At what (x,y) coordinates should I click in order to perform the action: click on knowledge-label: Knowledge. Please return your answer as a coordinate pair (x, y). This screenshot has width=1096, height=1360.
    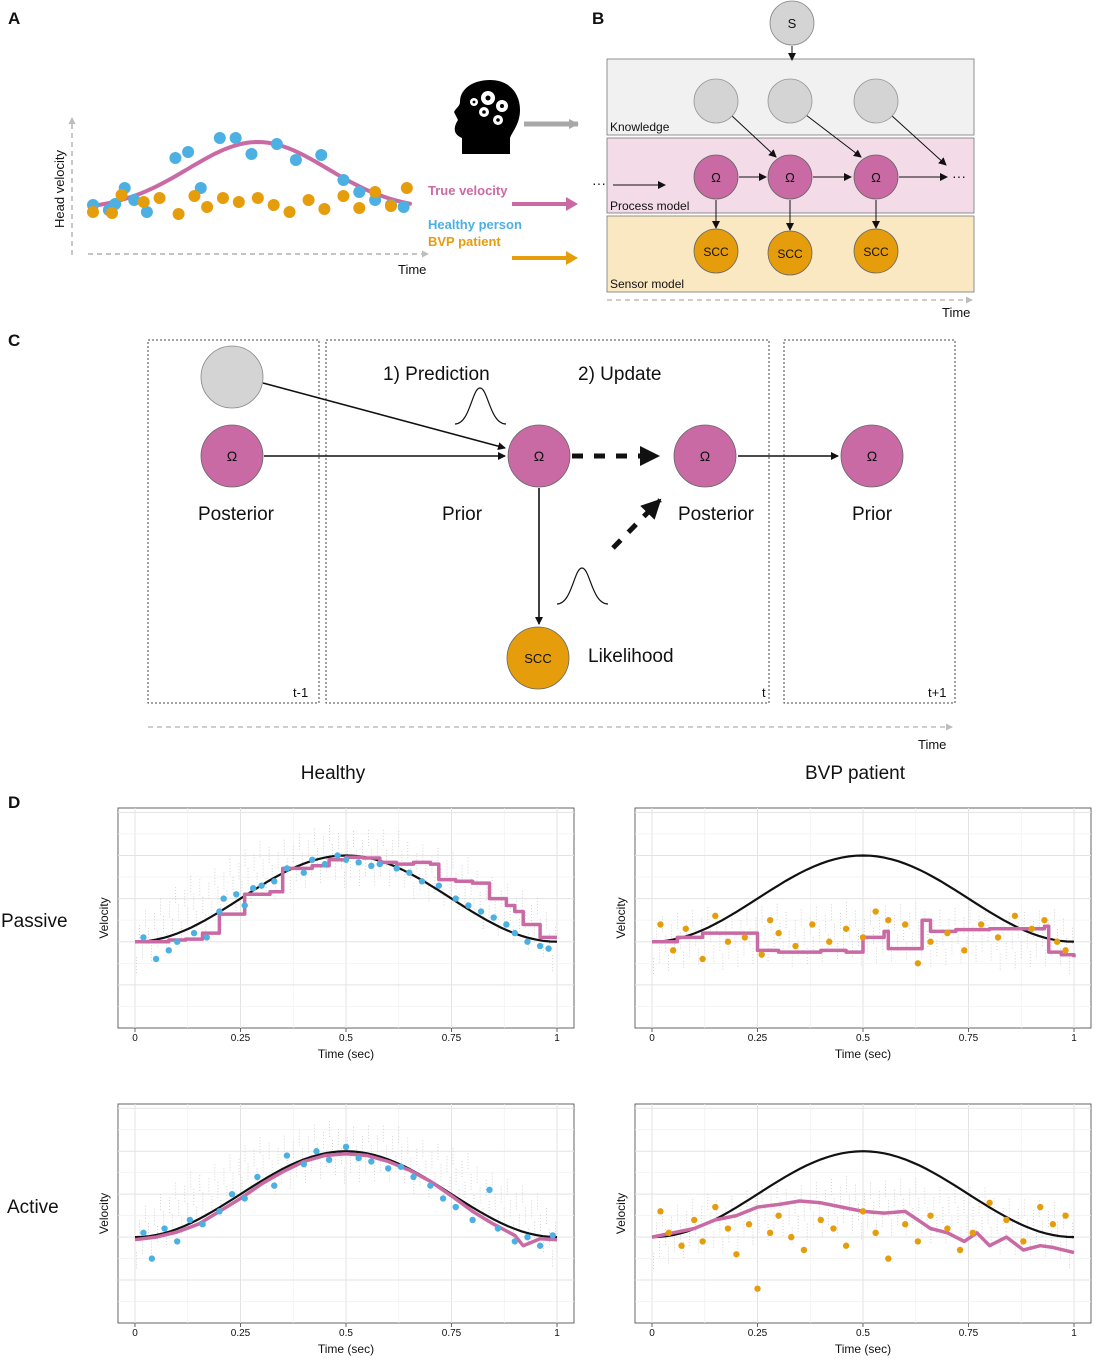
    Looking at the image, I should click on (640, 127).